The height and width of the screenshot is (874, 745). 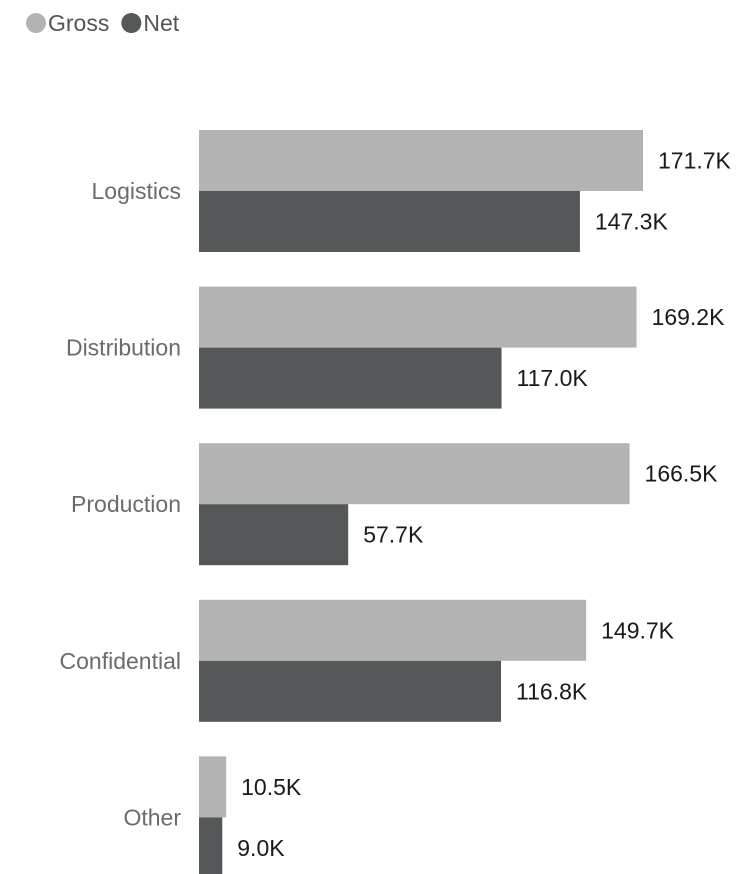 What do you see at coordinates (553, 378) in the screenshot?
I see `value-label-net: 117.0K` at bounding box center [553, 378].